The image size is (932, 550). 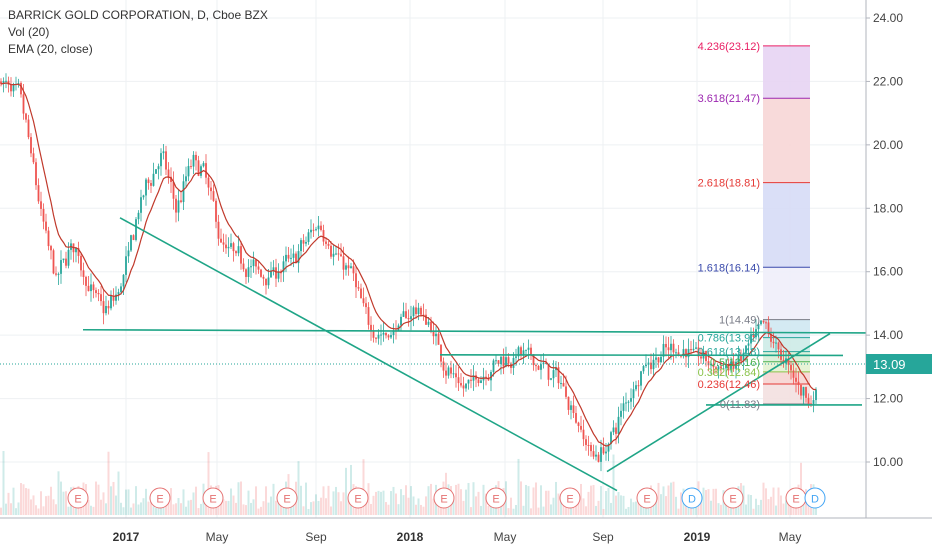 I want to click on fib-level-label: 0.382(12.84), so click(x=729, y=373).